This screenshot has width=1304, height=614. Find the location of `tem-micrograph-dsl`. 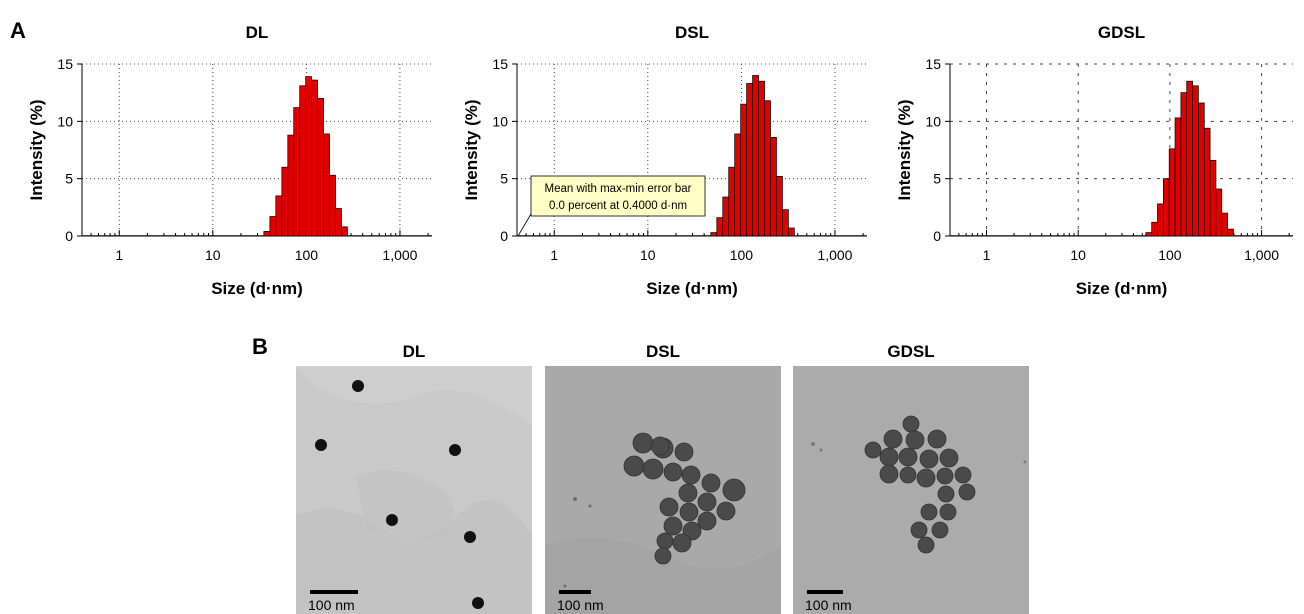

tem-micrograph-dsl is located at coordinates (663, 490).